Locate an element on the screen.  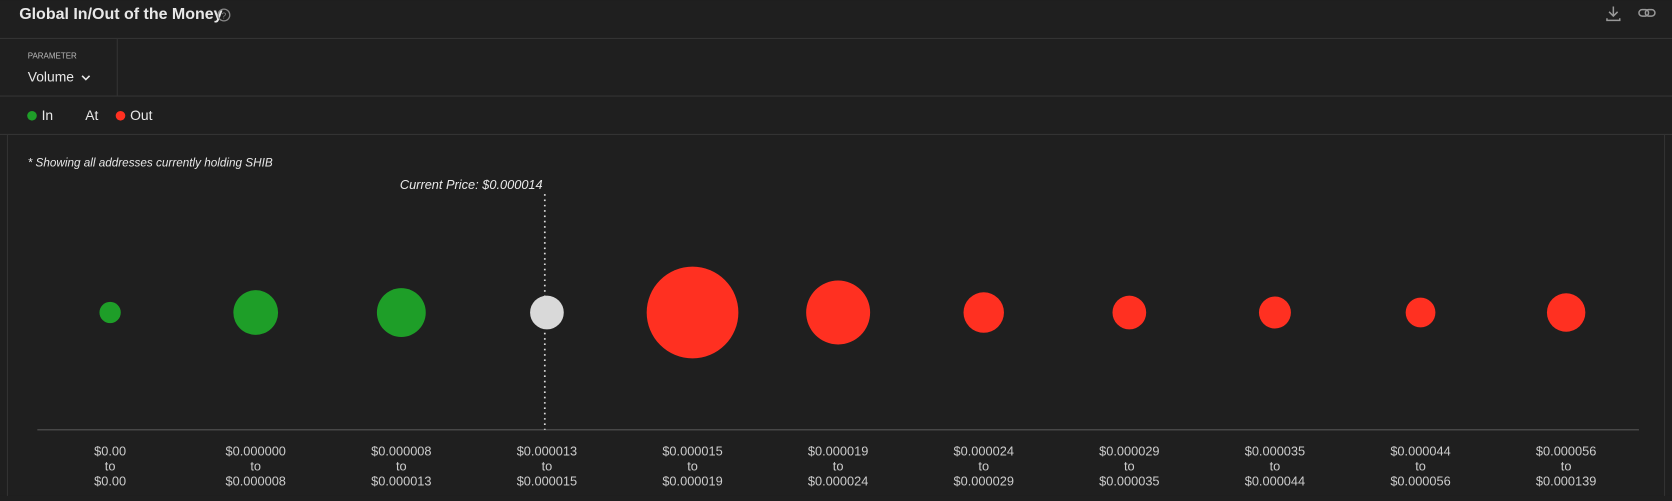
help-icon: ? is located at coordinates (224, 15).